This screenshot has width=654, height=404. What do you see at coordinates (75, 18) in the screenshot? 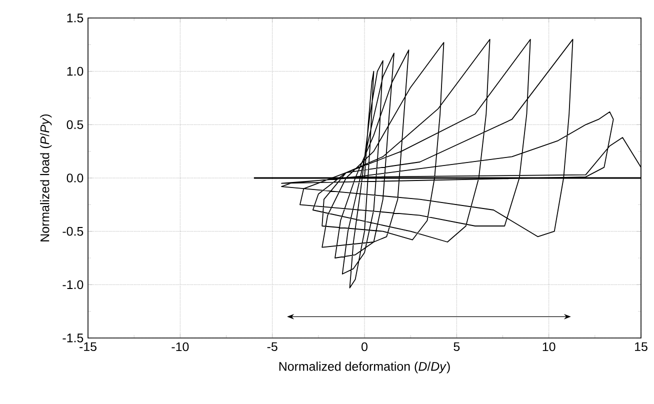
I see `y-tick-label: 1.5` at bounding box center [75, 18].